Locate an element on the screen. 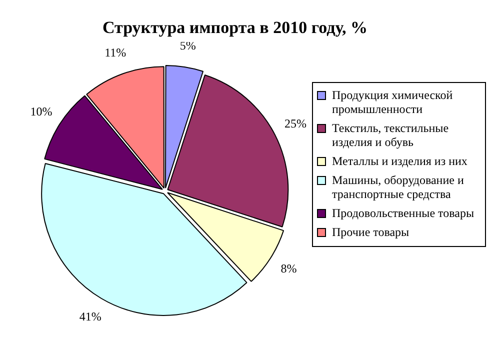 The height and width of the screenshot is (342, 491). legend-label: Продукция химической промышленности is located at coordinates (393, 102).